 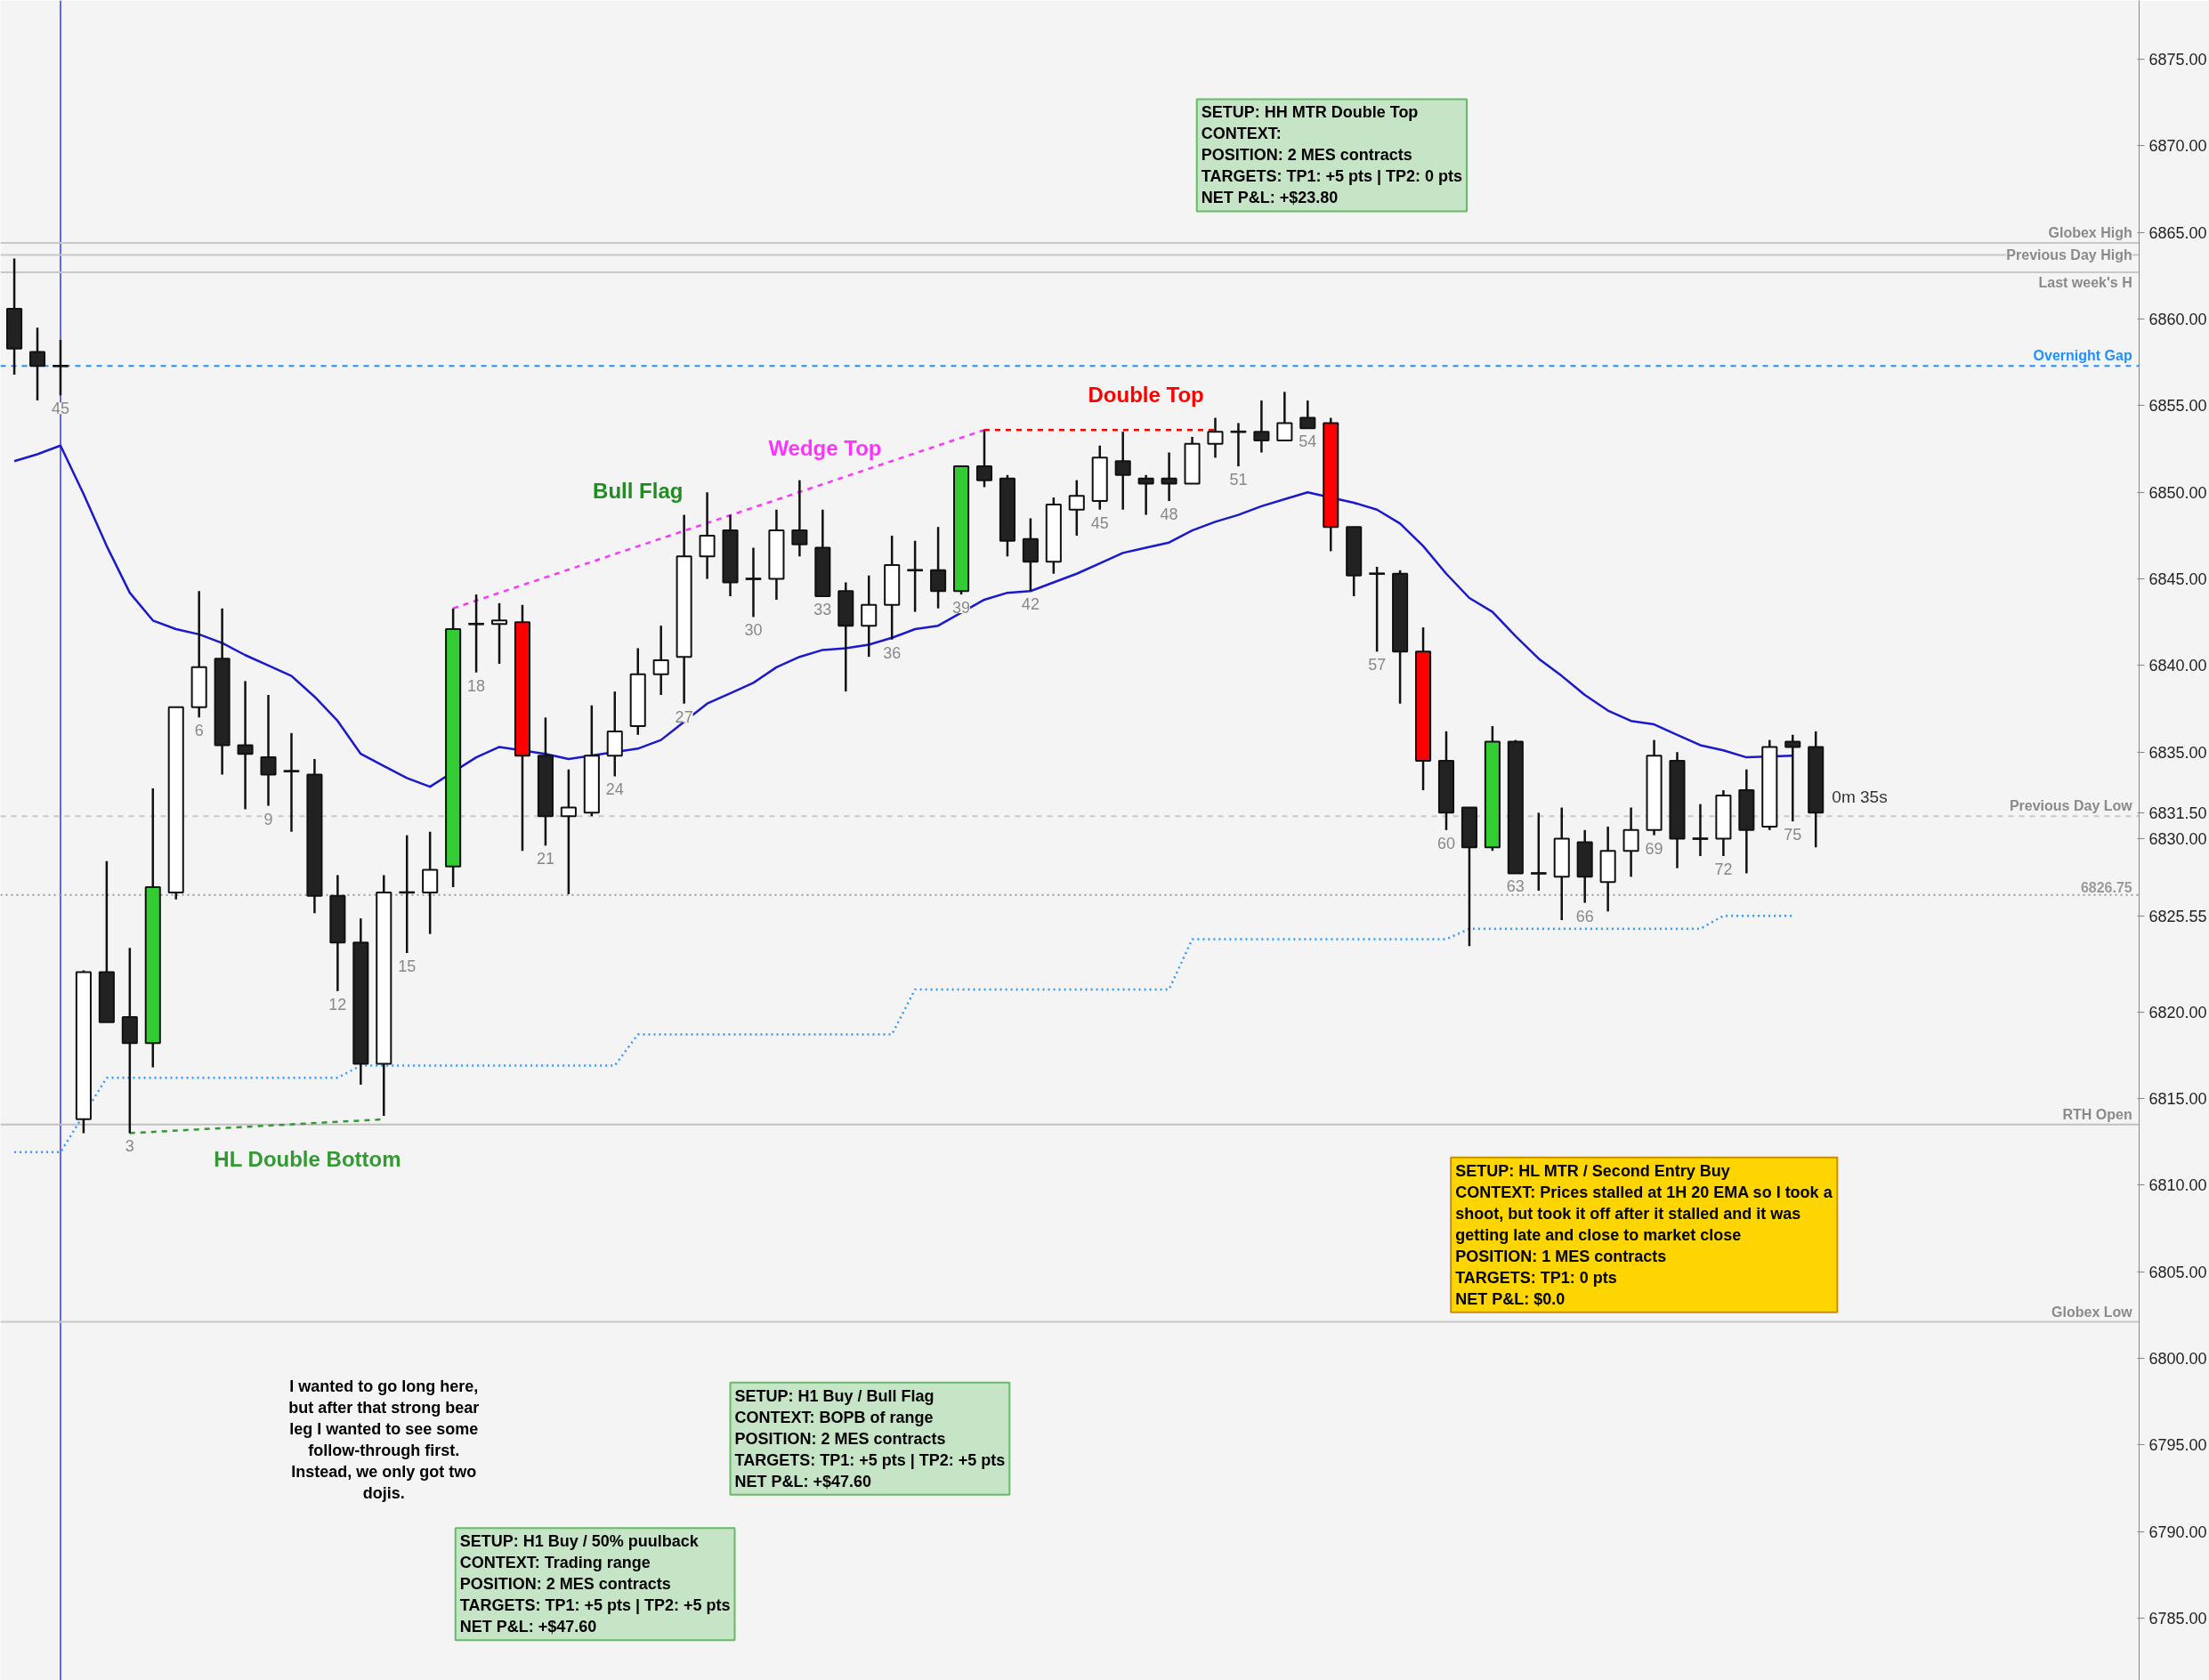 What do you see at coordinates (1515, 886) in the screenshot?
I see `x-tick-label: 63` at bounding box center [1515, 886].